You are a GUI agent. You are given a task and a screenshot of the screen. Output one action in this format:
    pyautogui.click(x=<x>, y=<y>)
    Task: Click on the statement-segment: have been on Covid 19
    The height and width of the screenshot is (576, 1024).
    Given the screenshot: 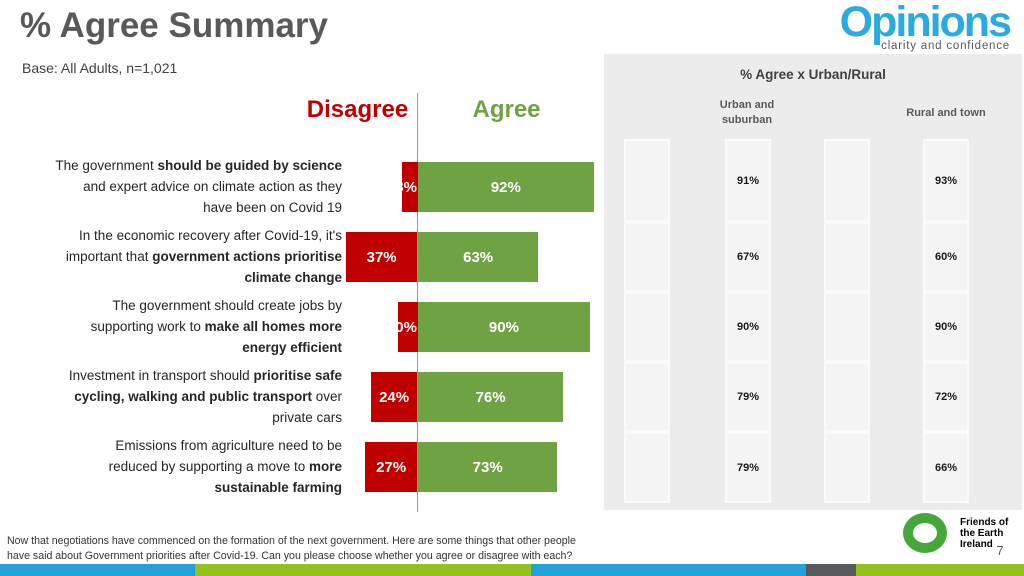 What is the action you would take?
    pyautogui.click(x=272, y=207)
    